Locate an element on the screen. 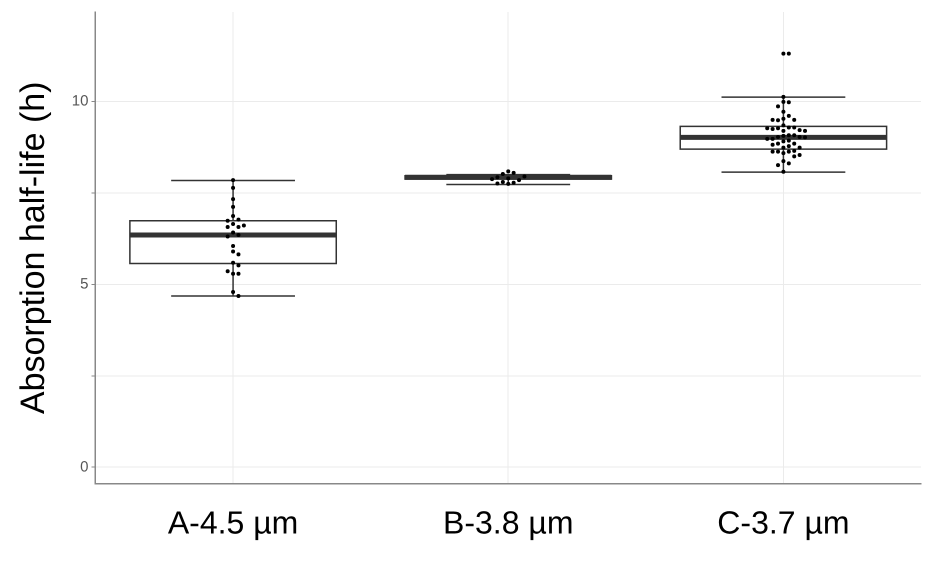 The image size is (925, 576). y-tick-label: 0 is located at coordinates (84, 467).